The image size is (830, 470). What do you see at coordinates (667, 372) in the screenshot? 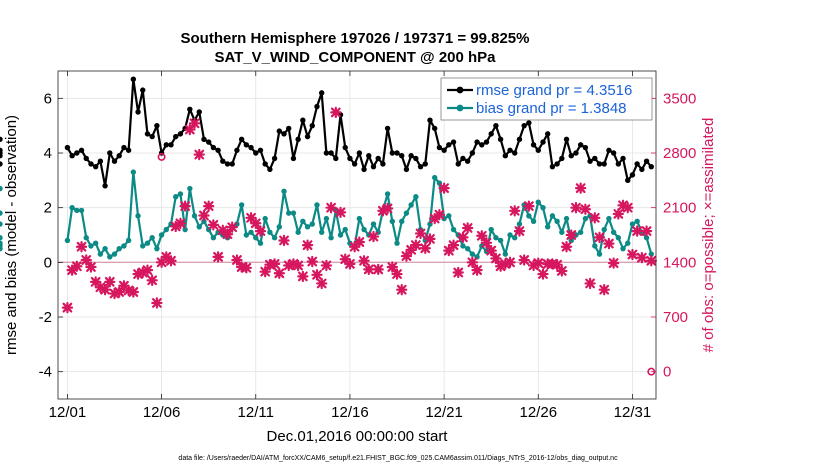
I see `right-y-tick-label: 0` at bounding box center [667, 372].